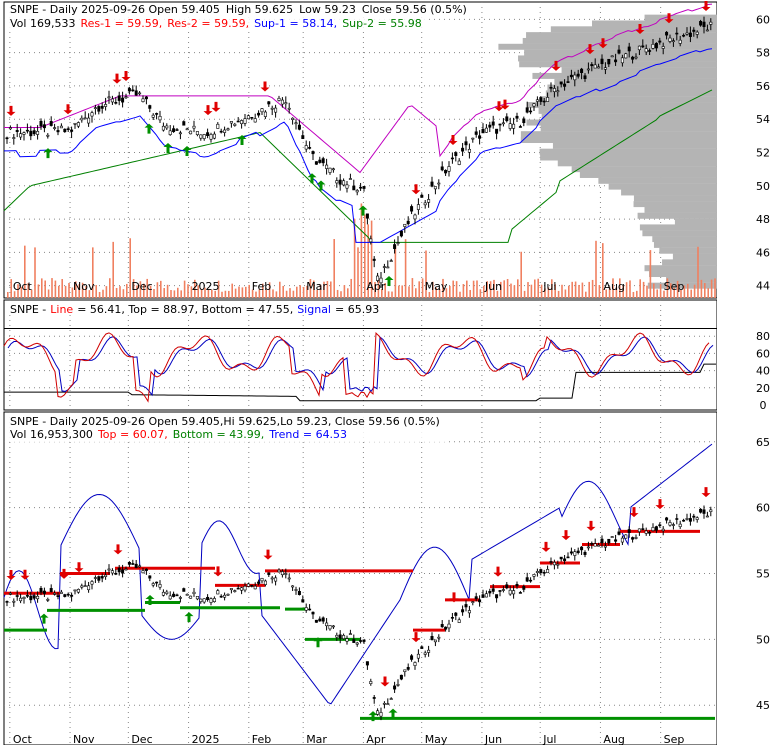  What do you see at coordinates (763, 219) in the screenshot?
I see `panel-1-y-tick-label: 48` at bounding box center [763, 219].